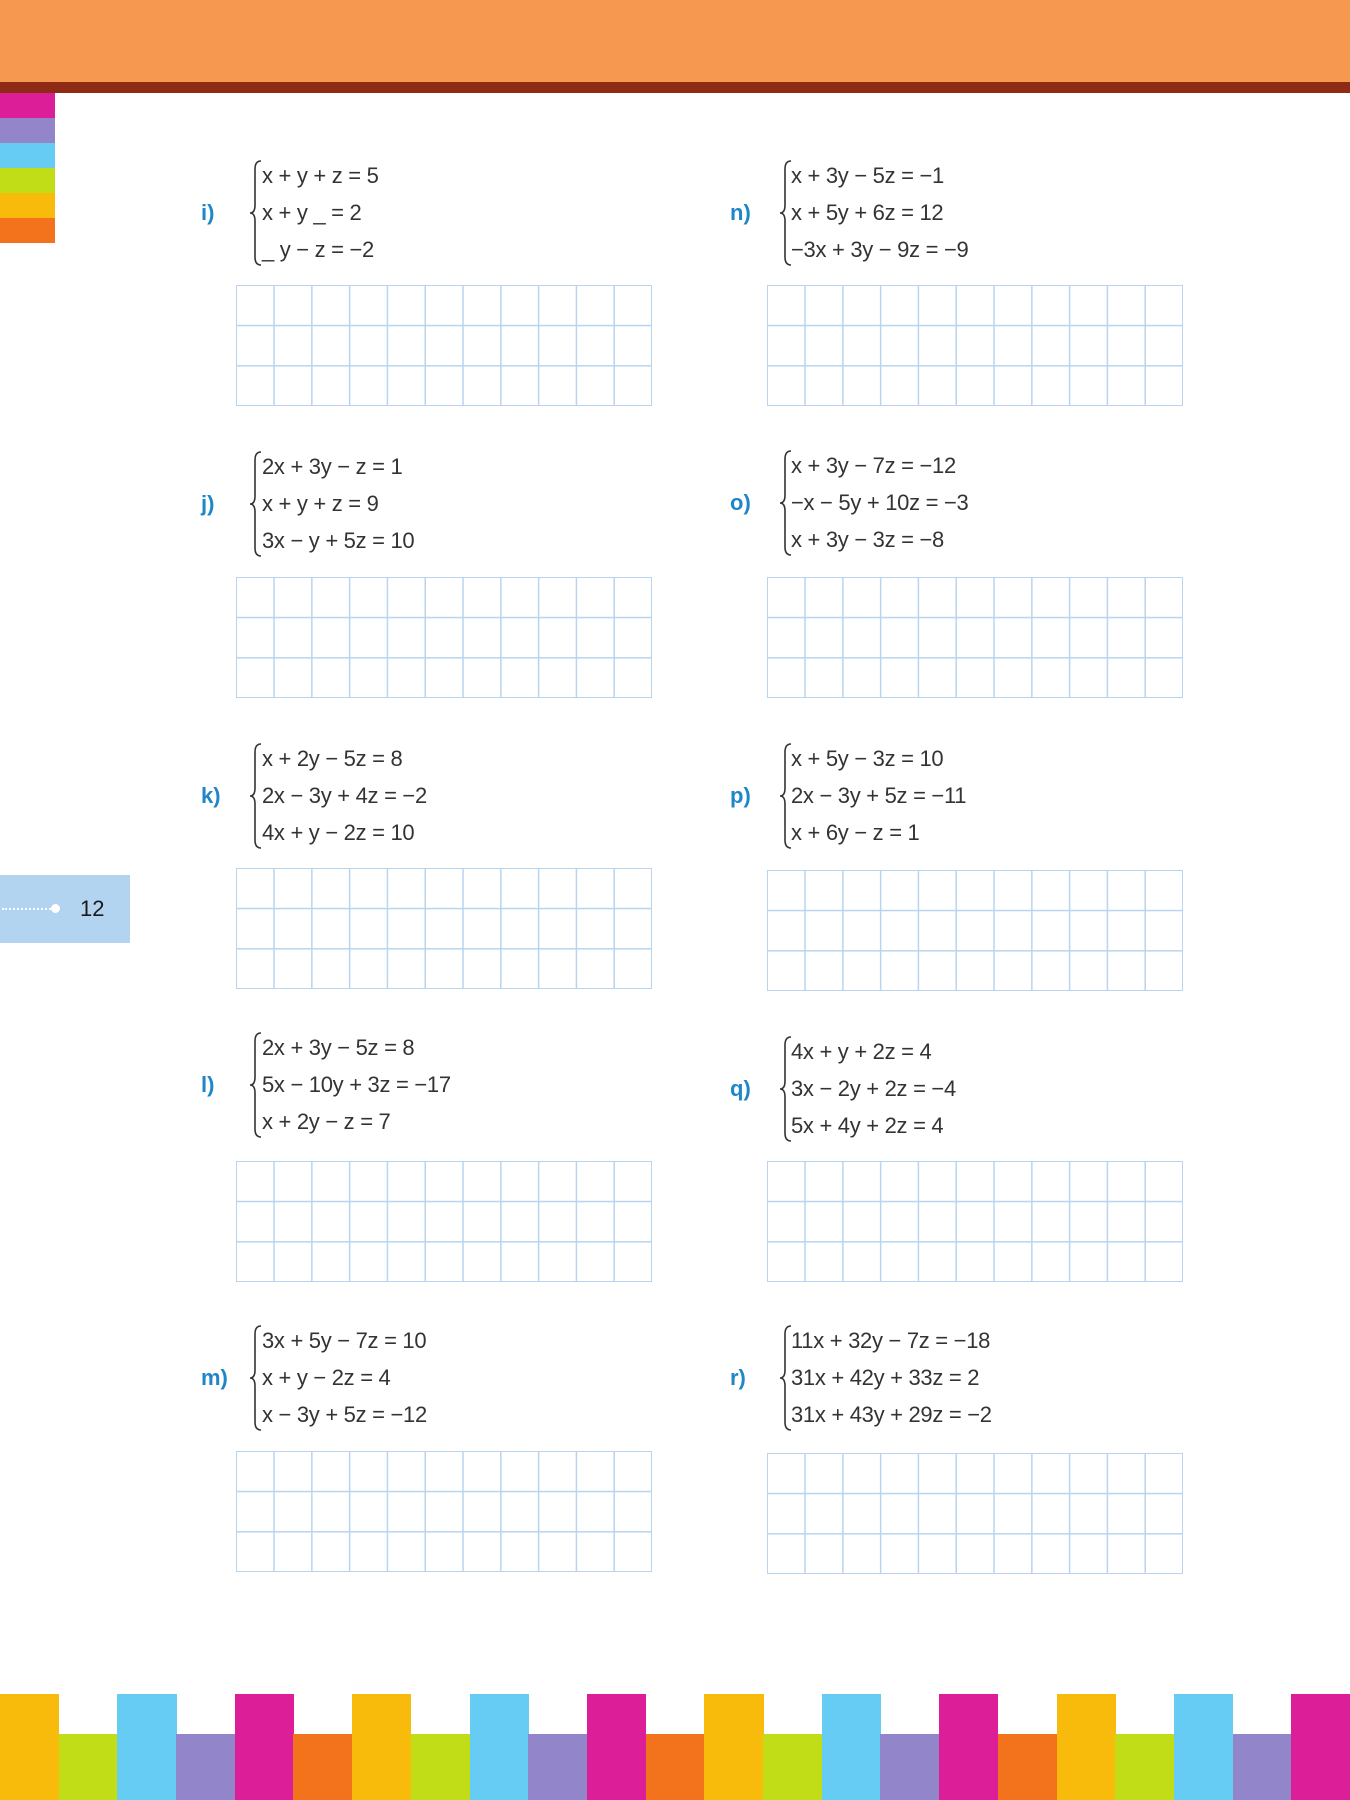 This screenshot has width=1350, height=1800. I want to click on equation: 2x − 3y + 4z = −2, so click(344, 795).